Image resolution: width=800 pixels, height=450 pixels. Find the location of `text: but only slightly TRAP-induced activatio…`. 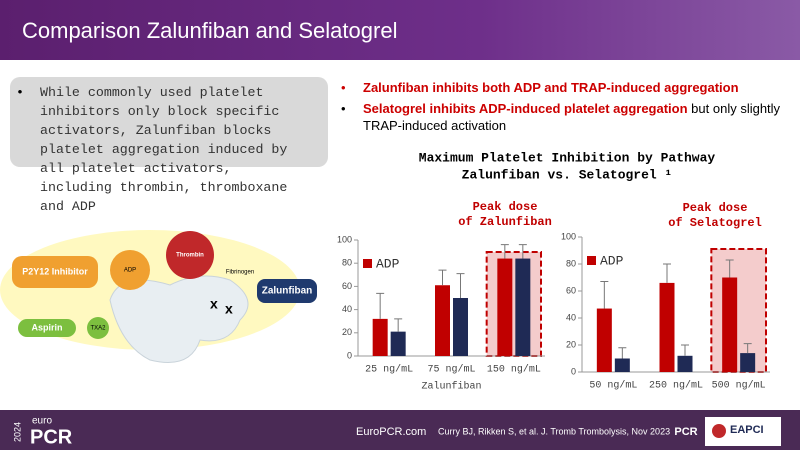

text: but only slightly TRAP-induced activatio… is located at coordinates (572, 117).